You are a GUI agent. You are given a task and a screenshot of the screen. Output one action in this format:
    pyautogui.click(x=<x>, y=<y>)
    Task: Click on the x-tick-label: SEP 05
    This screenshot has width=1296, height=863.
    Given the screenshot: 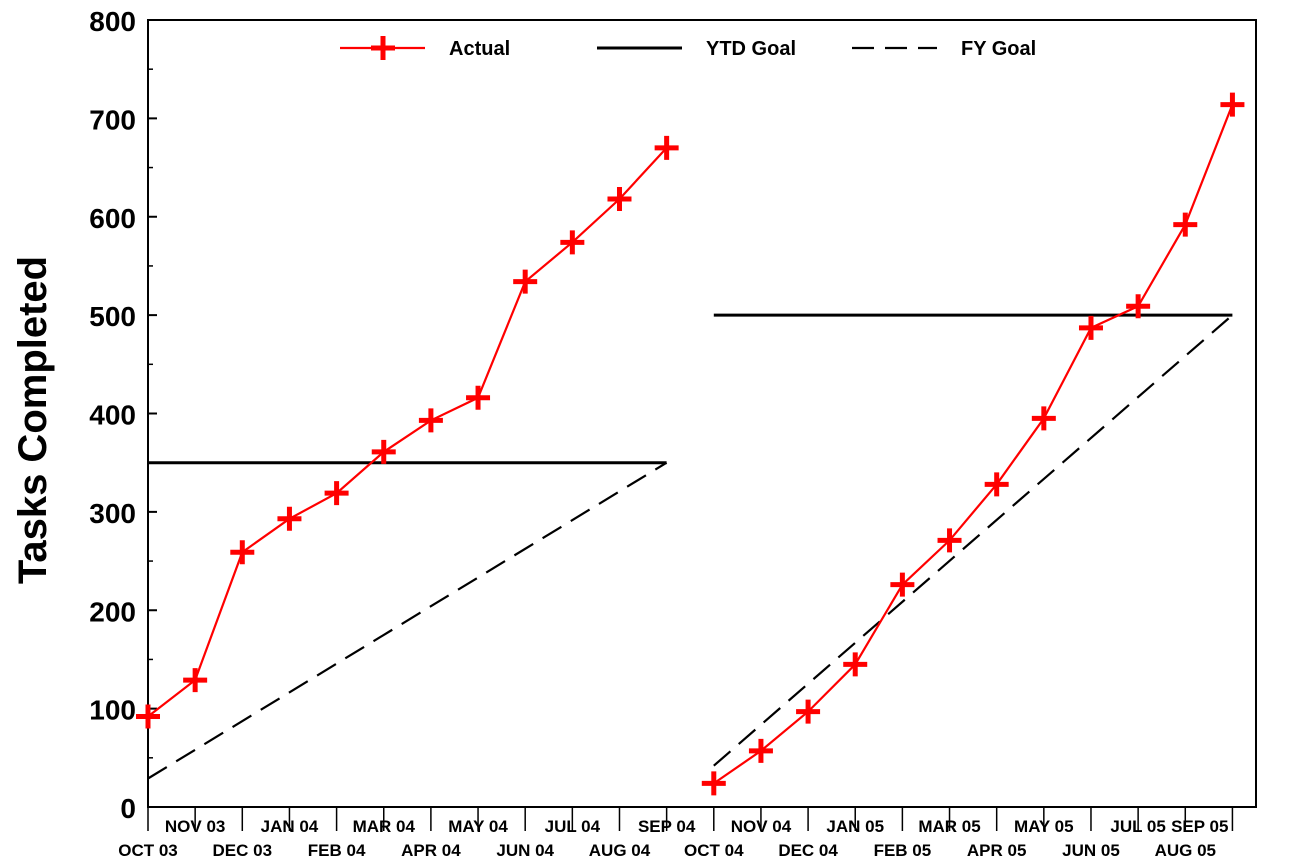 What is the action you would take?
    pyautogui.click(x=1199, y=826)
    